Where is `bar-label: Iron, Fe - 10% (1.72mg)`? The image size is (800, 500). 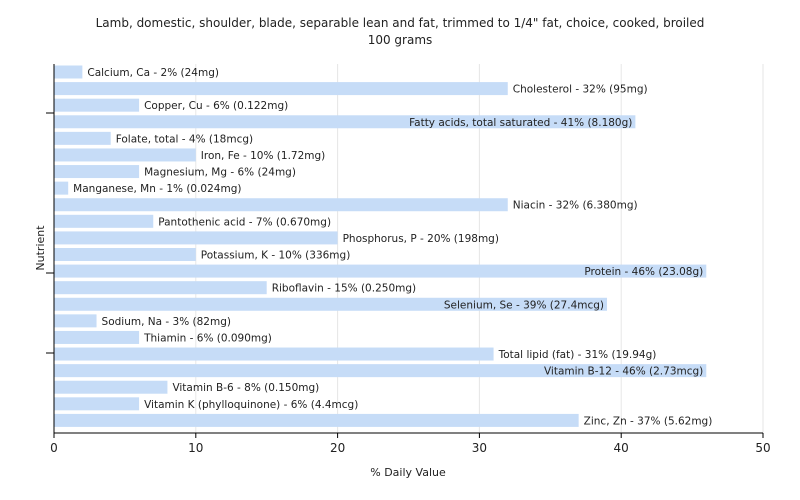
bar-label: Iron, Fe - 10% (1.72mg) is located at coordinates (263, 156).